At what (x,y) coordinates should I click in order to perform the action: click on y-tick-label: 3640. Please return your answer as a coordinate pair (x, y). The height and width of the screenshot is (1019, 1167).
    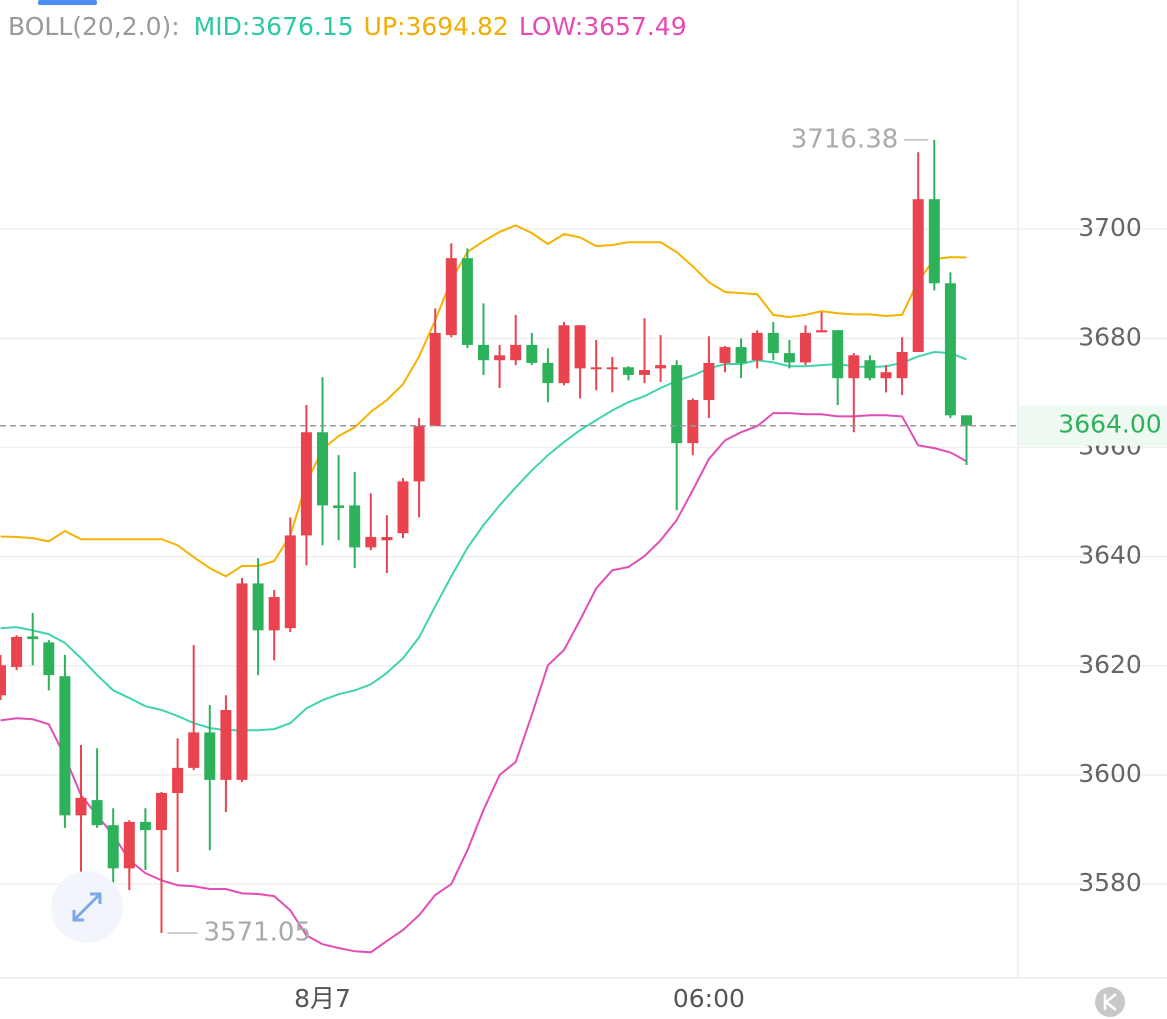
    Looking at the image, I should click on (1110, 555).